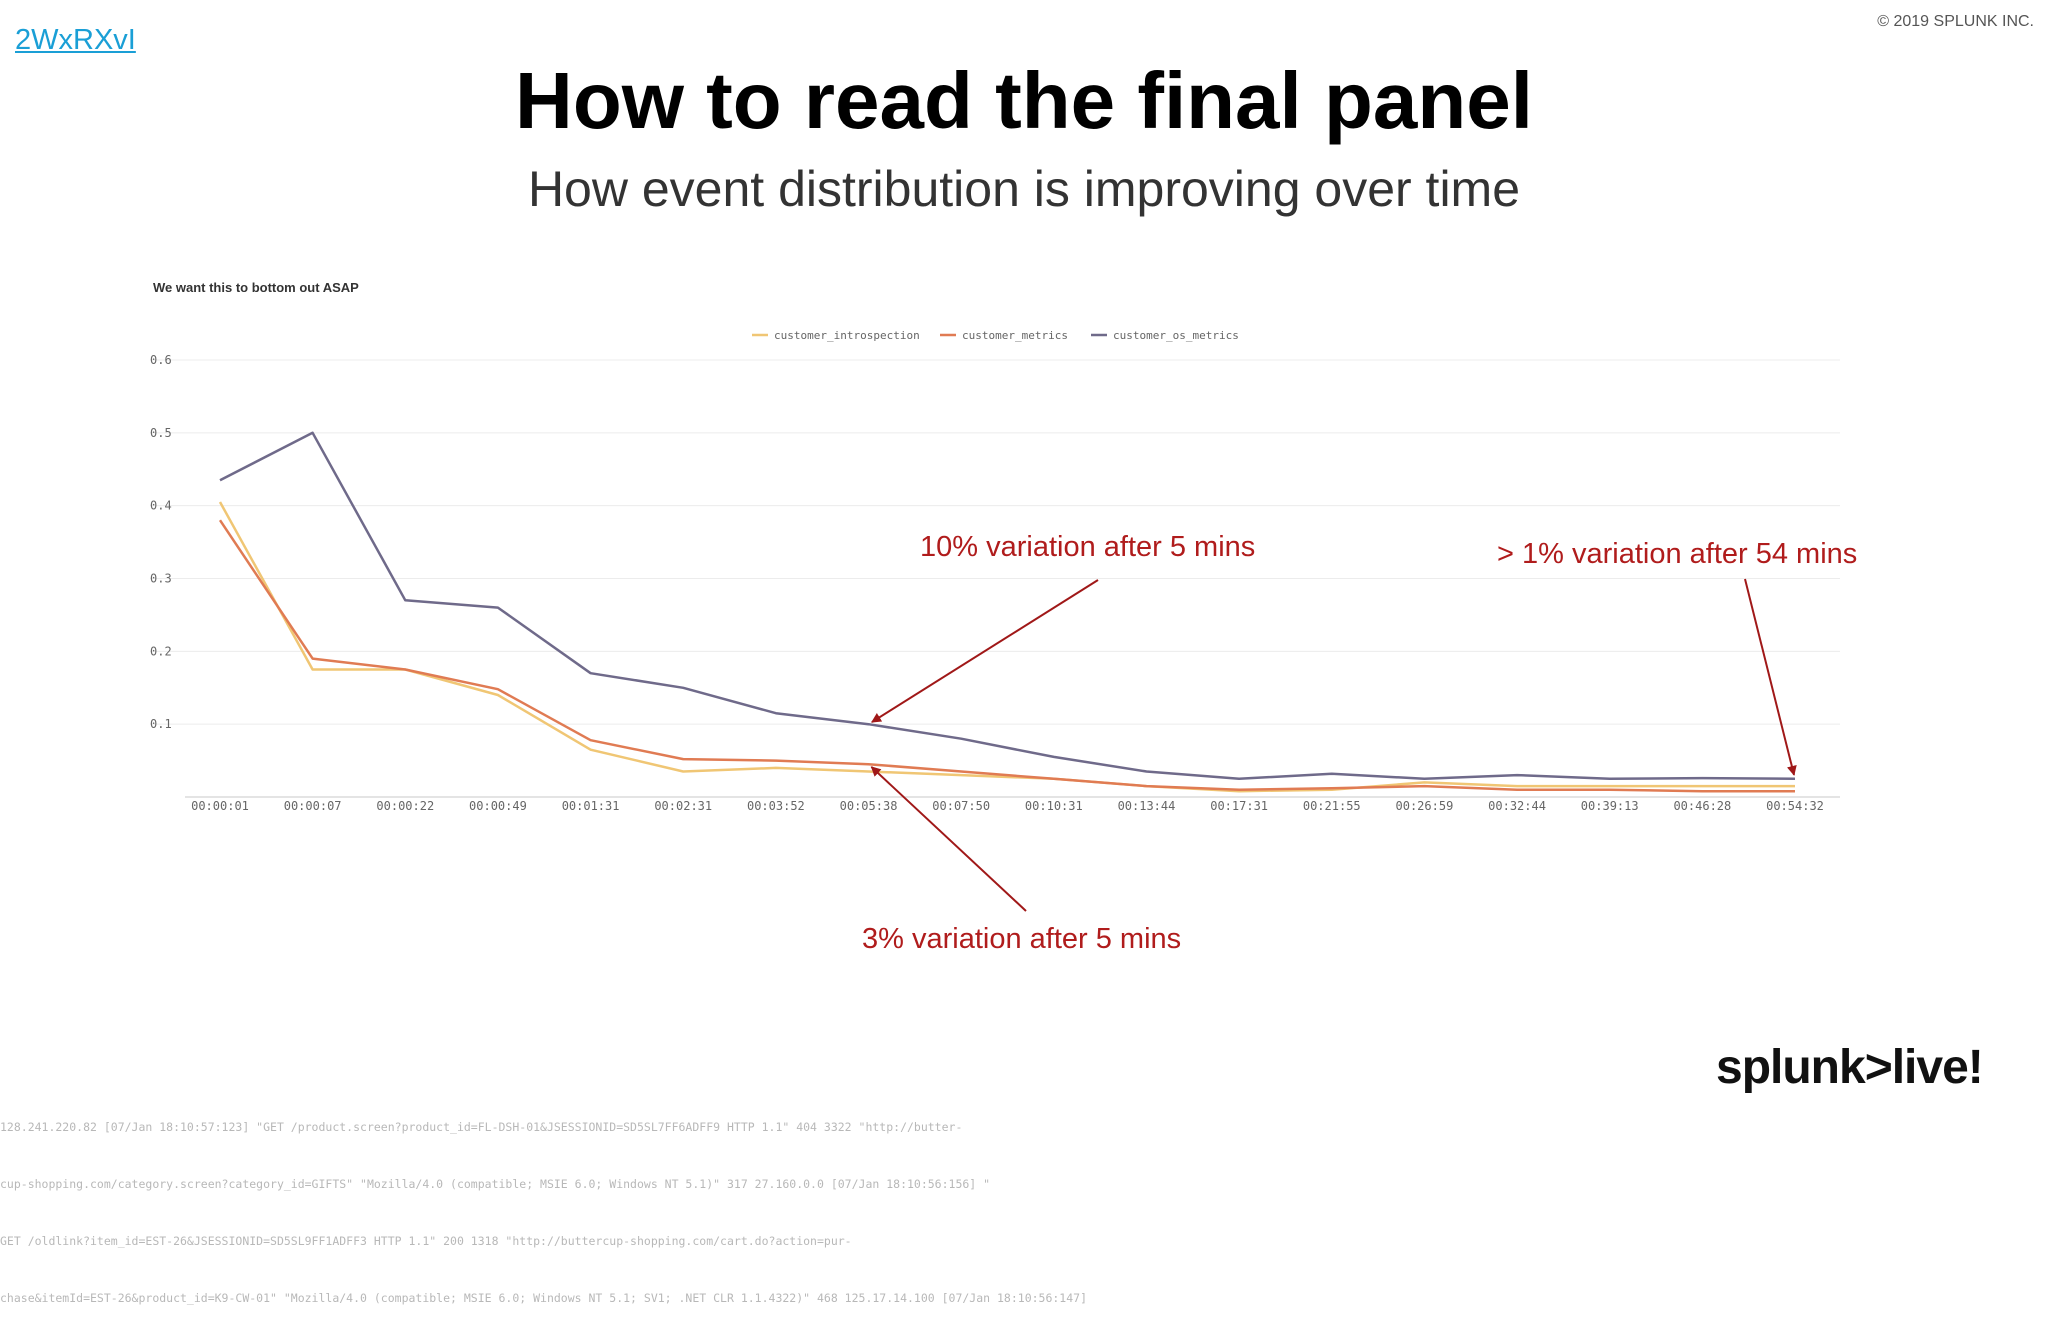  I want to click on y-tick-label: 0.1, so click(161, 724).